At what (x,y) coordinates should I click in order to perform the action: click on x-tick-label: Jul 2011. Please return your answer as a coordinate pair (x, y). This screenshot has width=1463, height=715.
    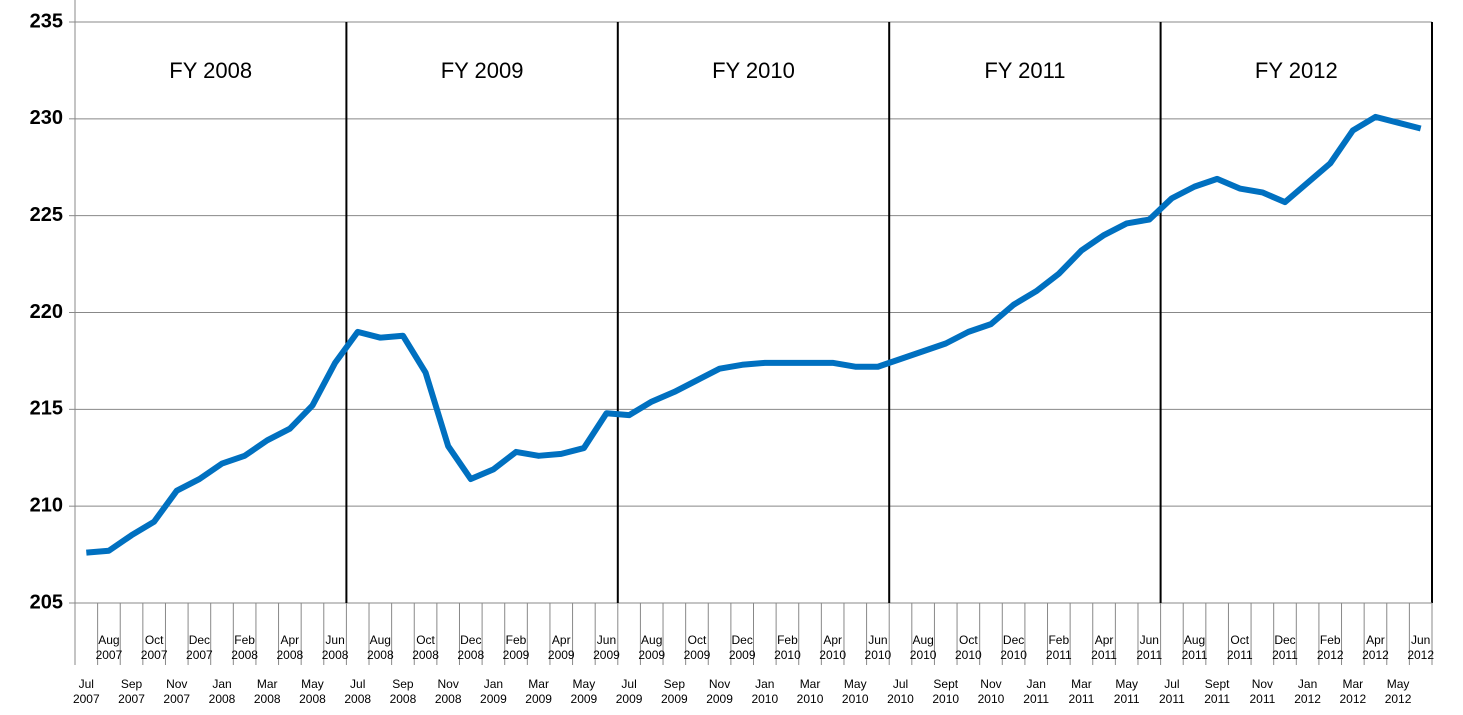
    Looking at the image, I should click on (1172, 691).